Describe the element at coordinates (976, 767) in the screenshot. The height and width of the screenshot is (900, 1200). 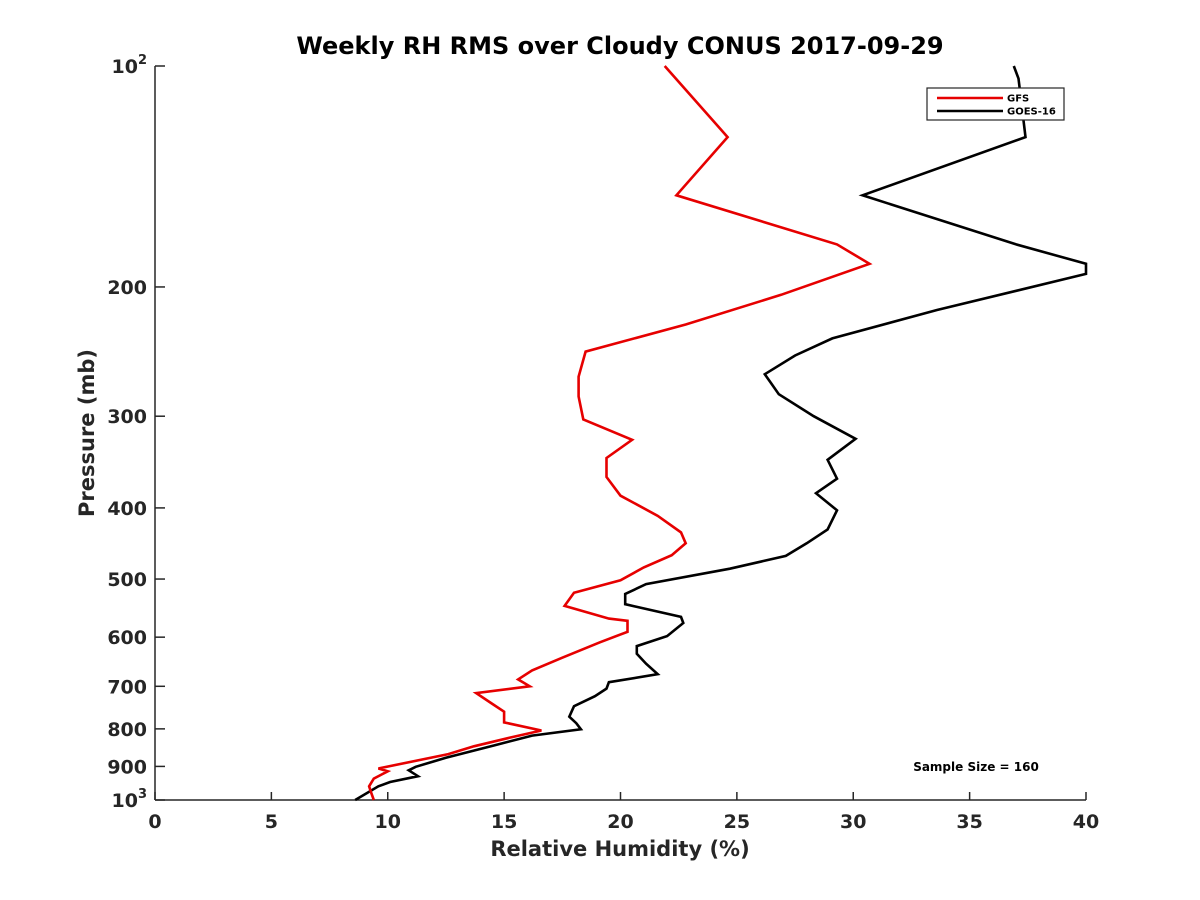
I see `sample-size-annotation: Sample Size = 160` at that location.